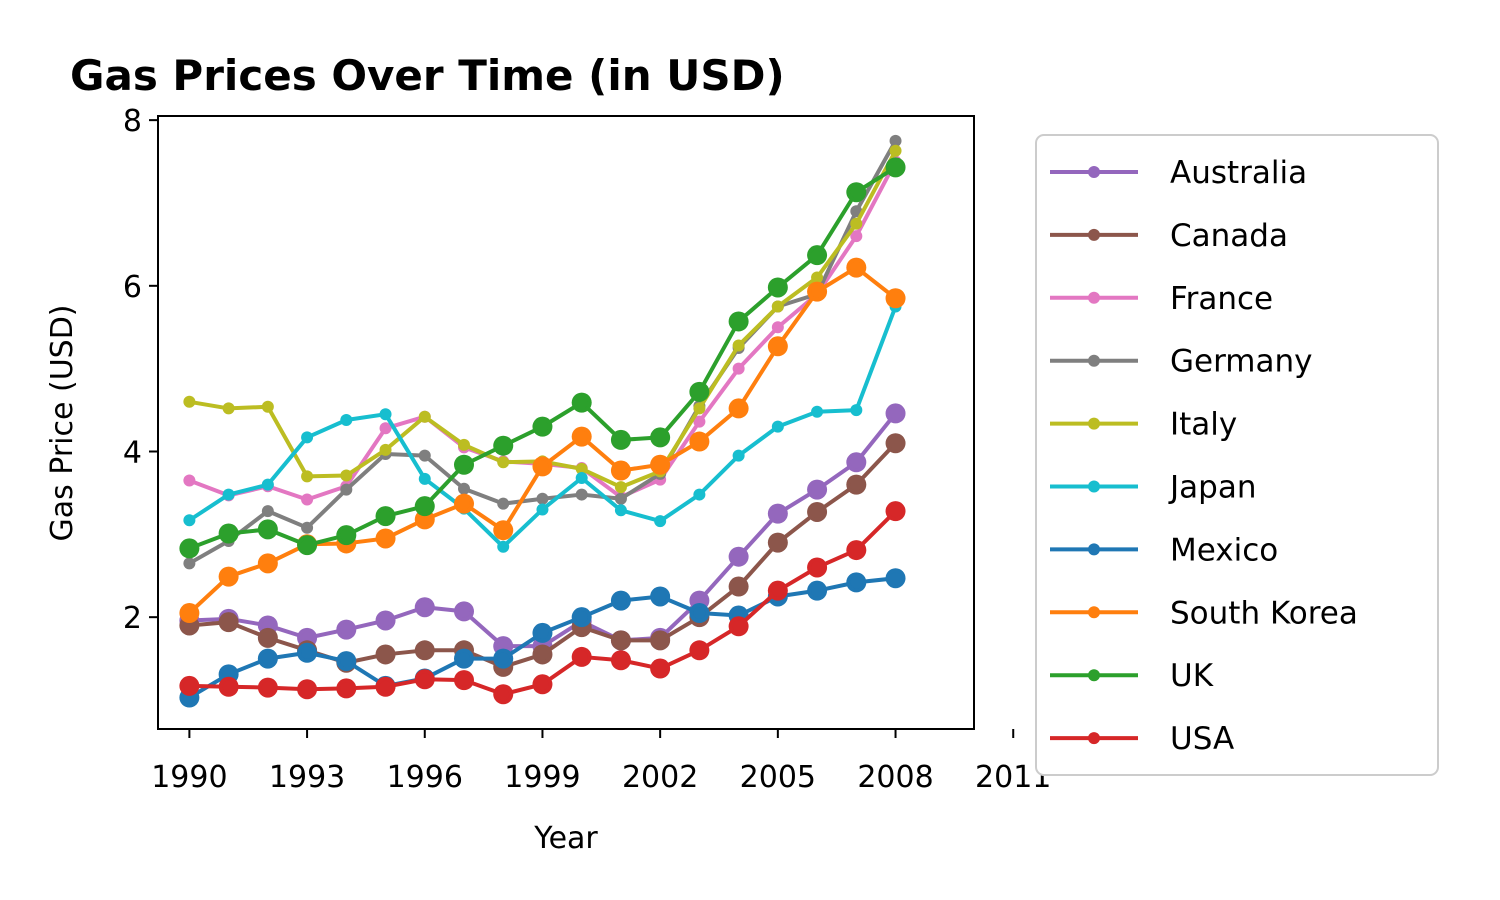 This screenshot has width=1500, height=900. I want to click on x-tick-label: 1999, so click(542, 777).